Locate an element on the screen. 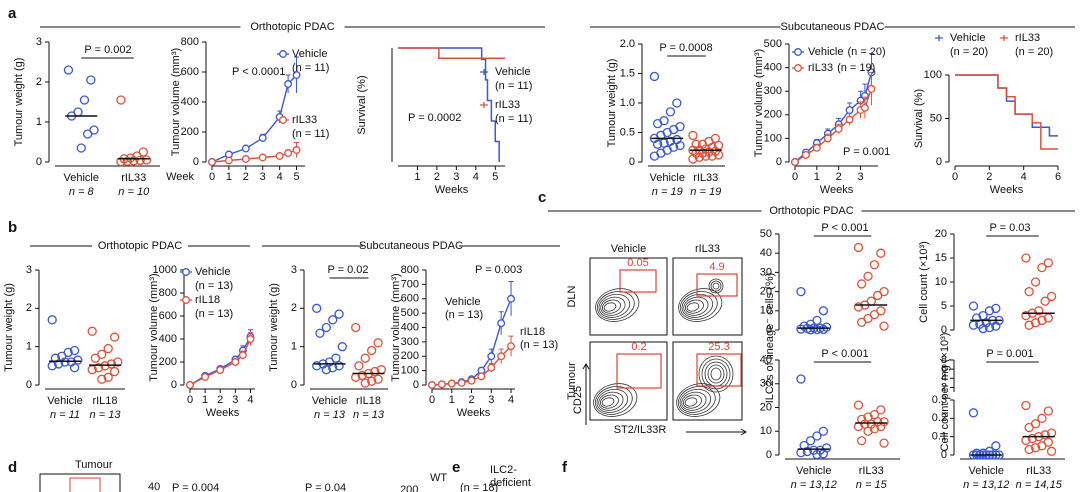  legend-n: (n = 13) is located at coordinates (464, 315).